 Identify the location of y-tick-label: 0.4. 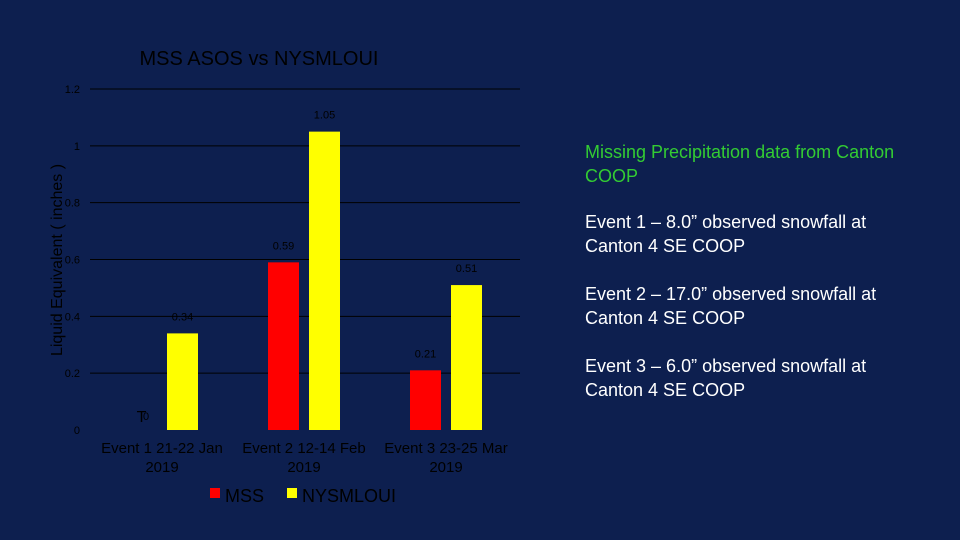
(72, 317).